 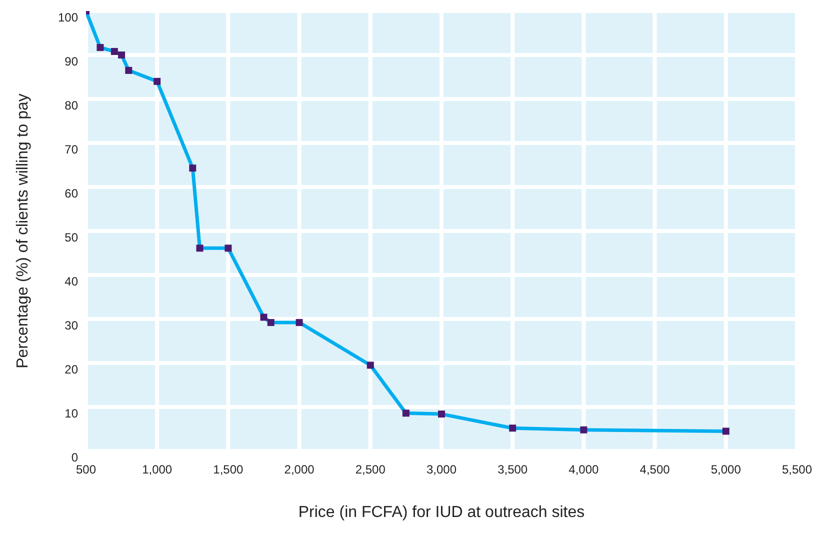 What do you see at coordinates (71, 369) in the screenshot?
I see `y-tick-label: 20` at bounding box center [71, 369].